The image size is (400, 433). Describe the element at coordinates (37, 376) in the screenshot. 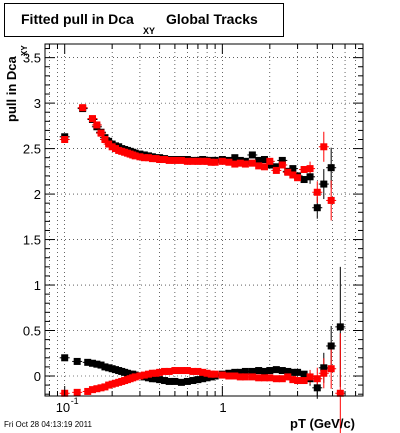

I see `y-tick-label: 0` at that location.